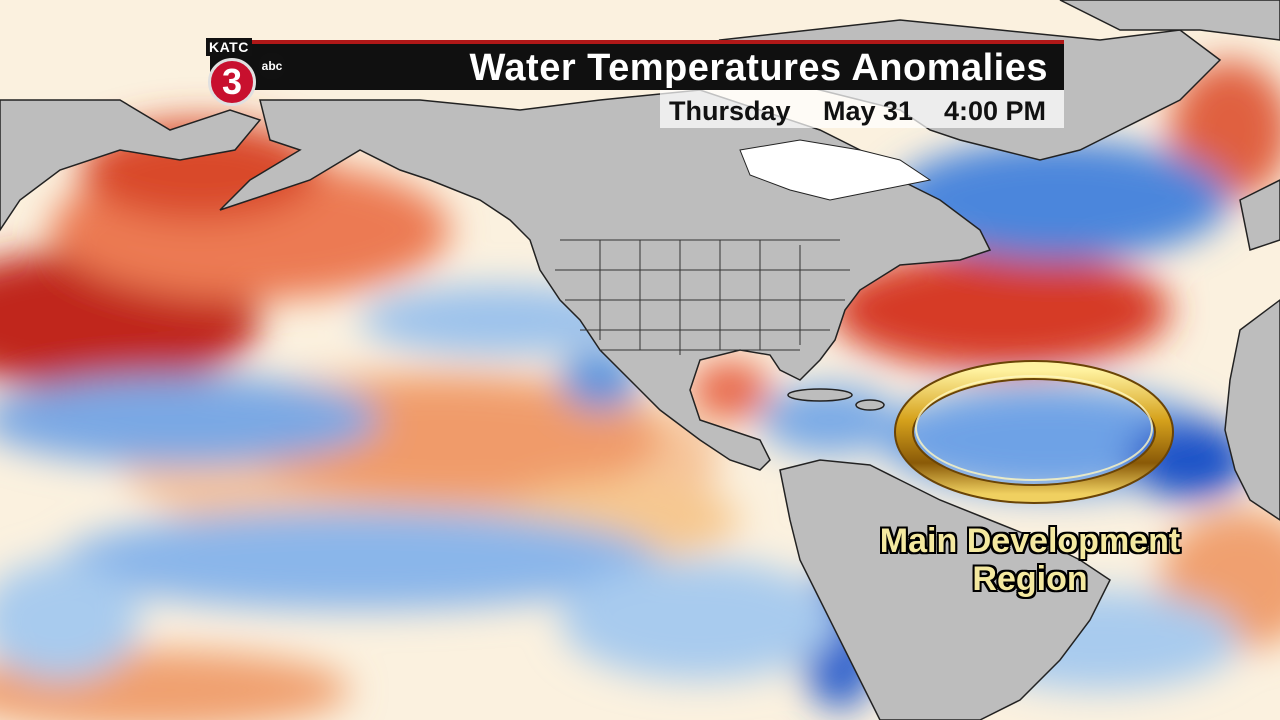 Image resolution: width=1280 pixels, height=720 pixels. I want to click on date-label: May 31, so click(868, 111).